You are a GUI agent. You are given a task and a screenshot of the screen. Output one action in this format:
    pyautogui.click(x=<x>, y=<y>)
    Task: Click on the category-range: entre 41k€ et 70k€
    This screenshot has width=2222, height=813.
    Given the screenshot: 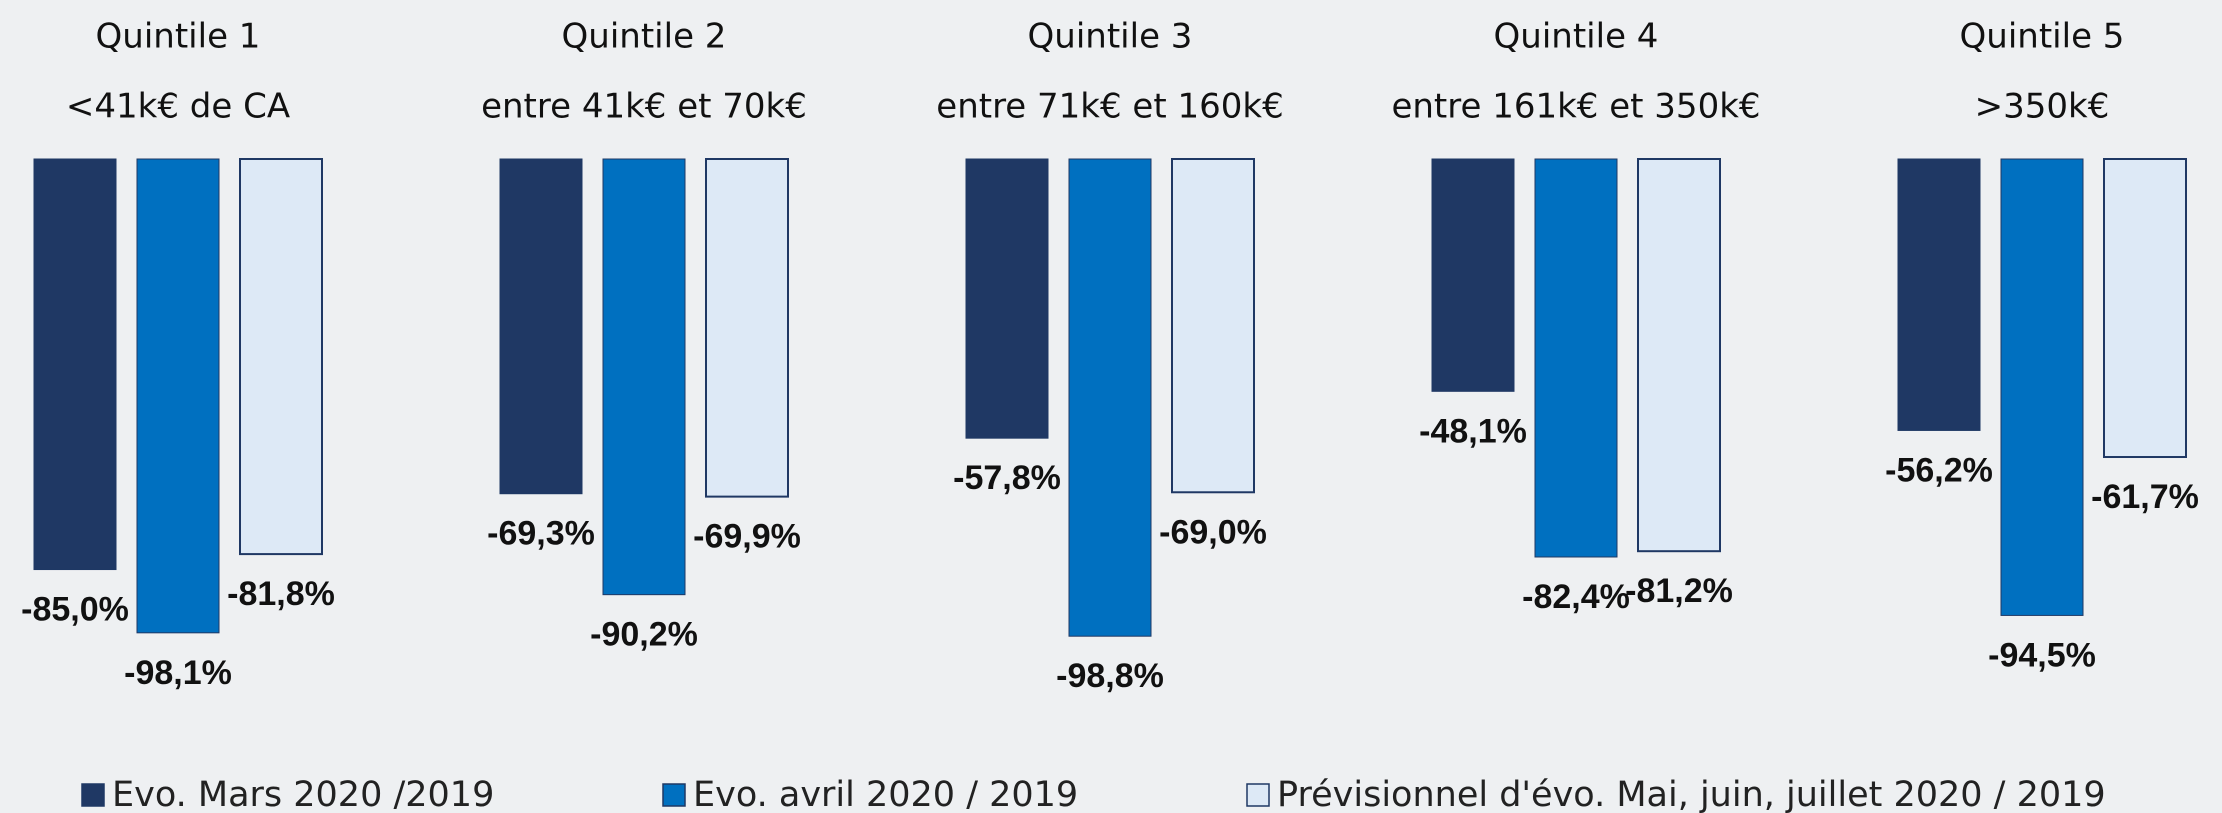 What is the action you would take?
    pyautogui.click(x=644, y=107)
    